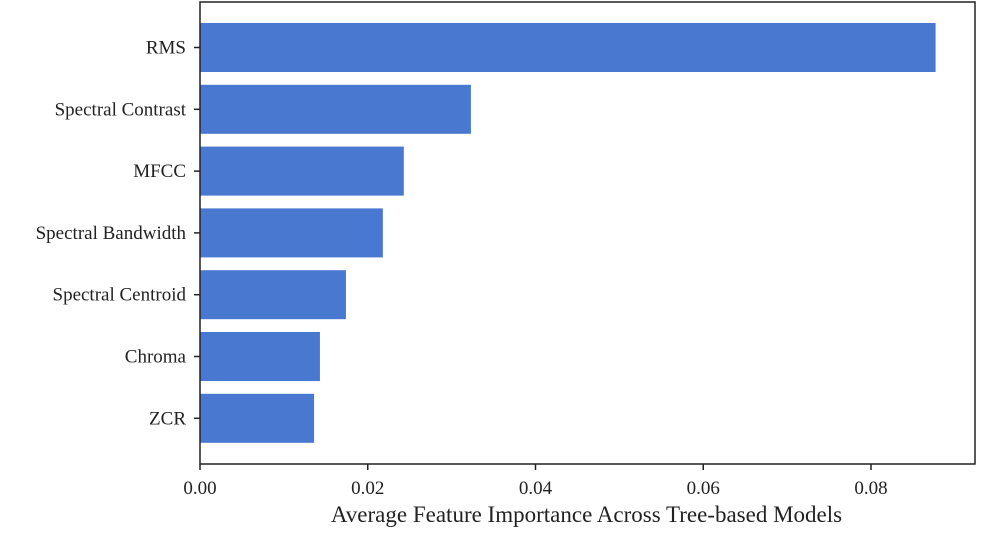 Image resolution: width=984 pixels, height=537 pixels. What do you see at coordinates (159, 171) in the screenshot?
I see `y-tick-label: MFCC` at bounding box center [159, 171].